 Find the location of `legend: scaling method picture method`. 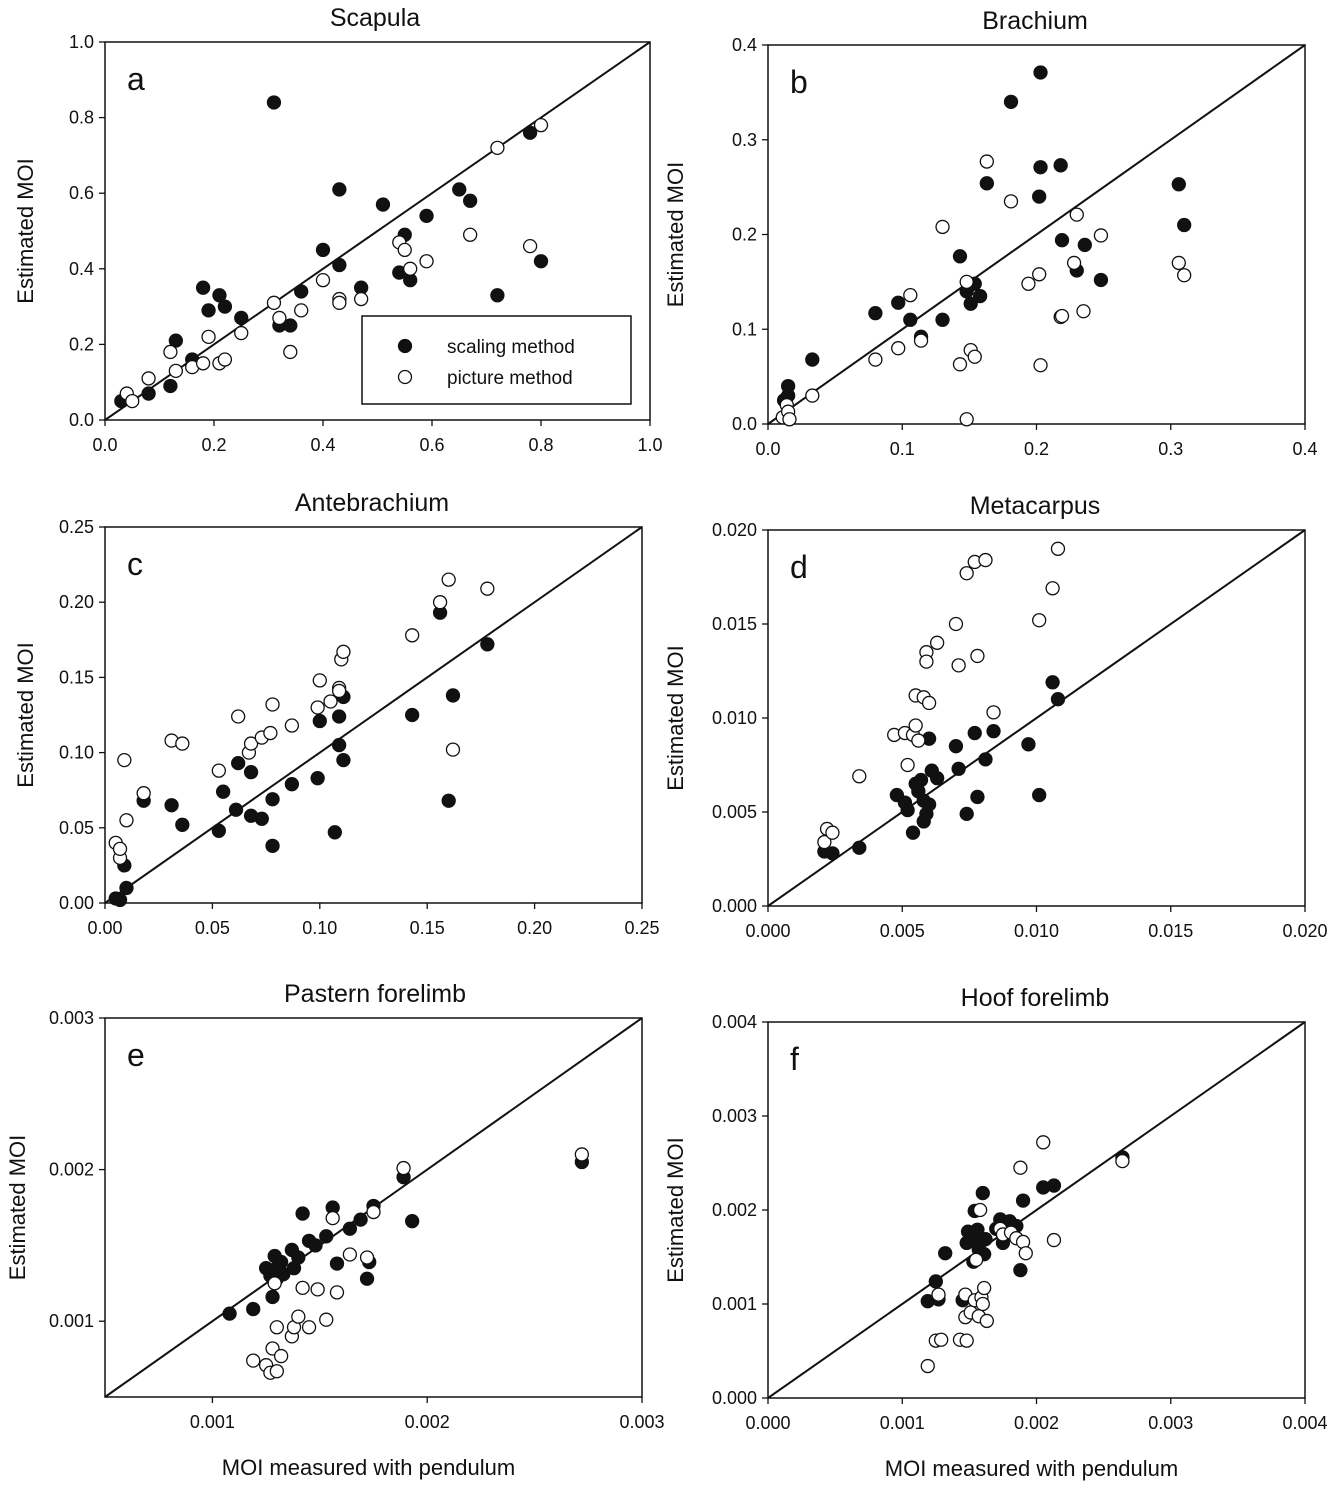

legend: scaling method picture method is located at coordinates (496, 360).